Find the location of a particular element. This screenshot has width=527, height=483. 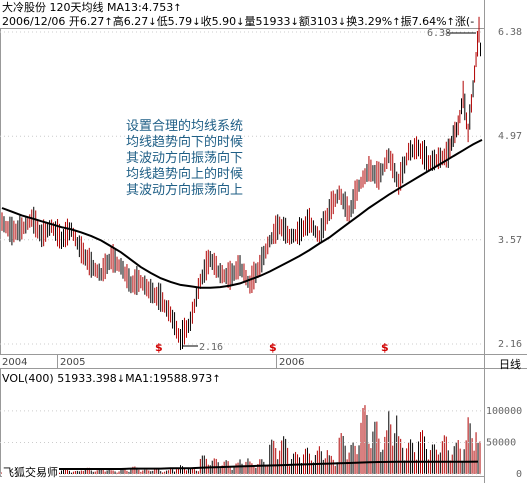

quote-low: 低5.79 is located at coordinates (174, 21).